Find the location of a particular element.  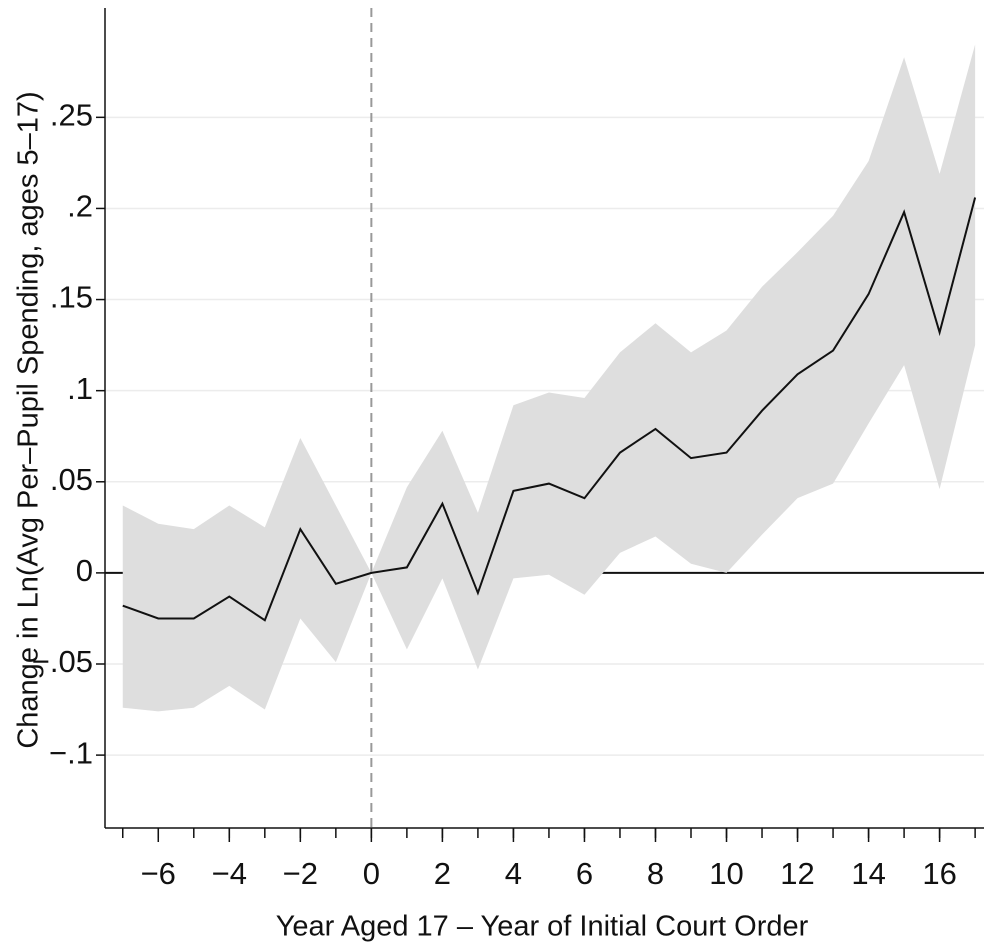

y-tick-label: −.1 is located at coordinates (71, 752).